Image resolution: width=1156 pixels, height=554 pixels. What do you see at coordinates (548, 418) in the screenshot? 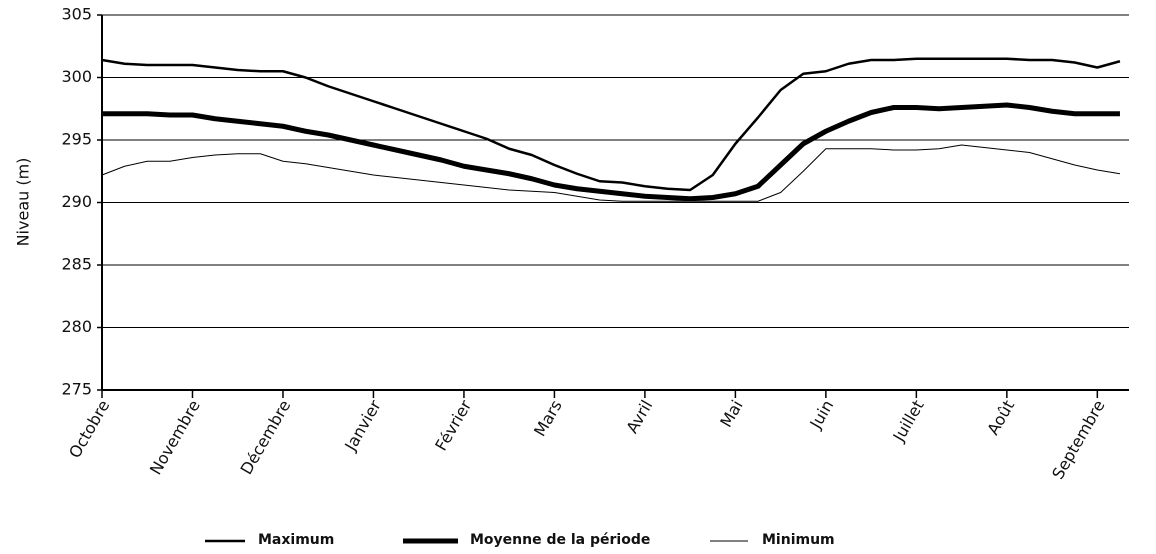
I see `x-tick-label: Mars` at bounding box center [548, 418].